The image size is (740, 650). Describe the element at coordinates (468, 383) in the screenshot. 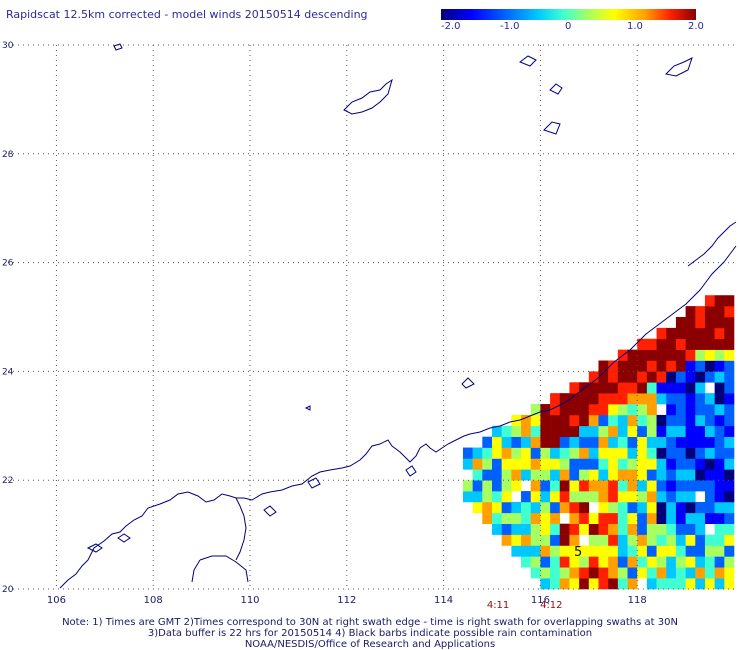

I see `penghu-islet` at that location.